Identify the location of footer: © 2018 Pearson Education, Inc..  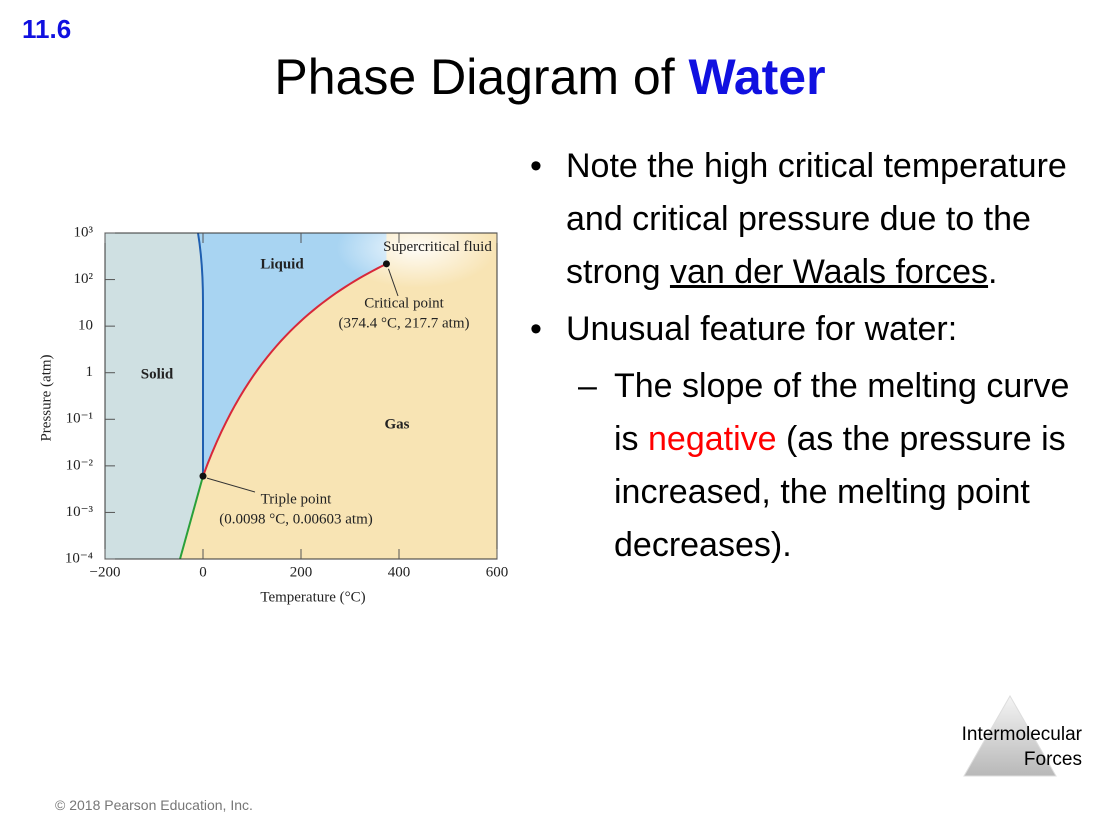
(154, 805).